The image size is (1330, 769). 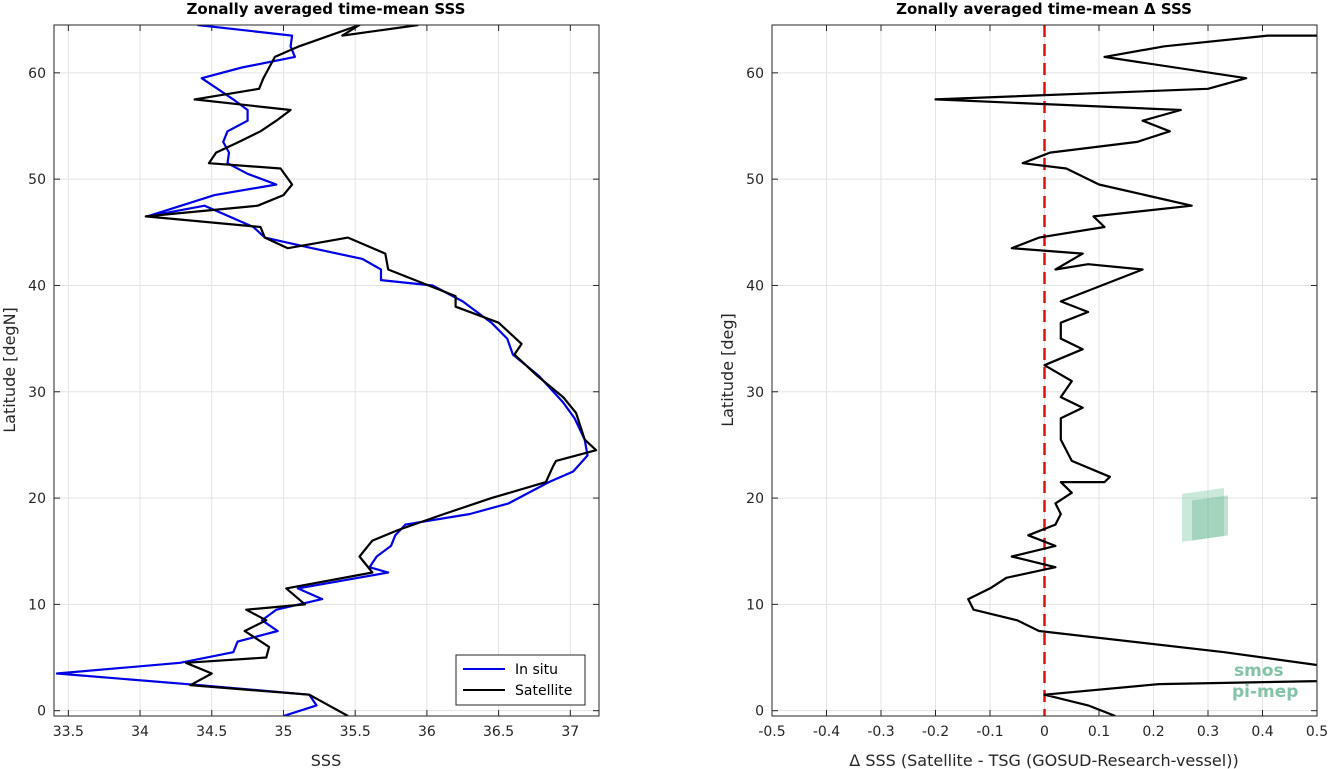 I want to click on legend-label-satellite: Satellite, so click(x=543, y=691).